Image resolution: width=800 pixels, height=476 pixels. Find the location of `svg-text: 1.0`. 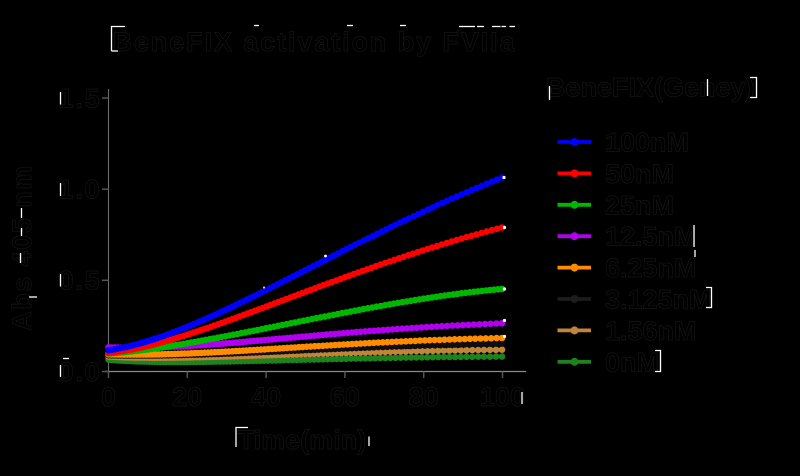

svg-text: 1.0 is located at coordinates (80, 190).